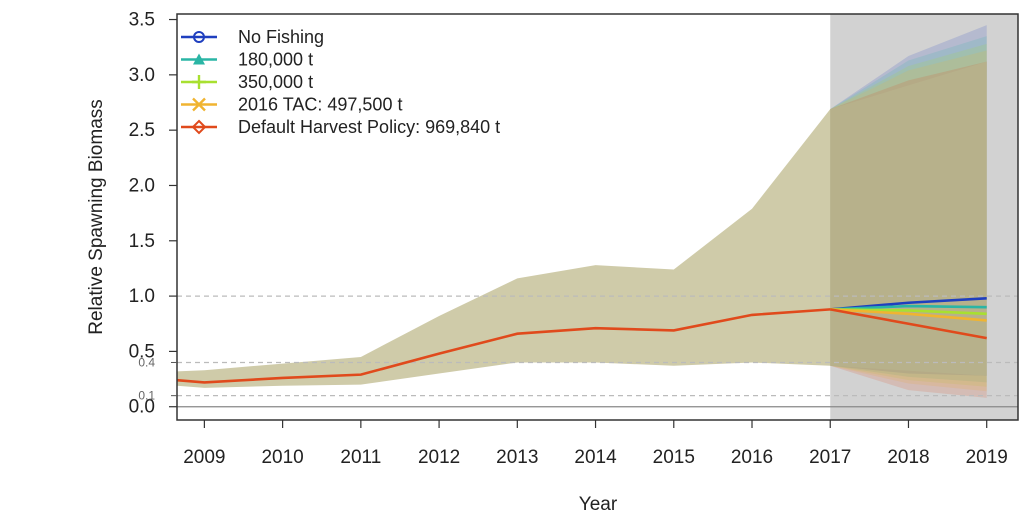  Describe the element at coordinates (439, 457) in the screenshot. I see `x-tick-label: 2012` at that location.